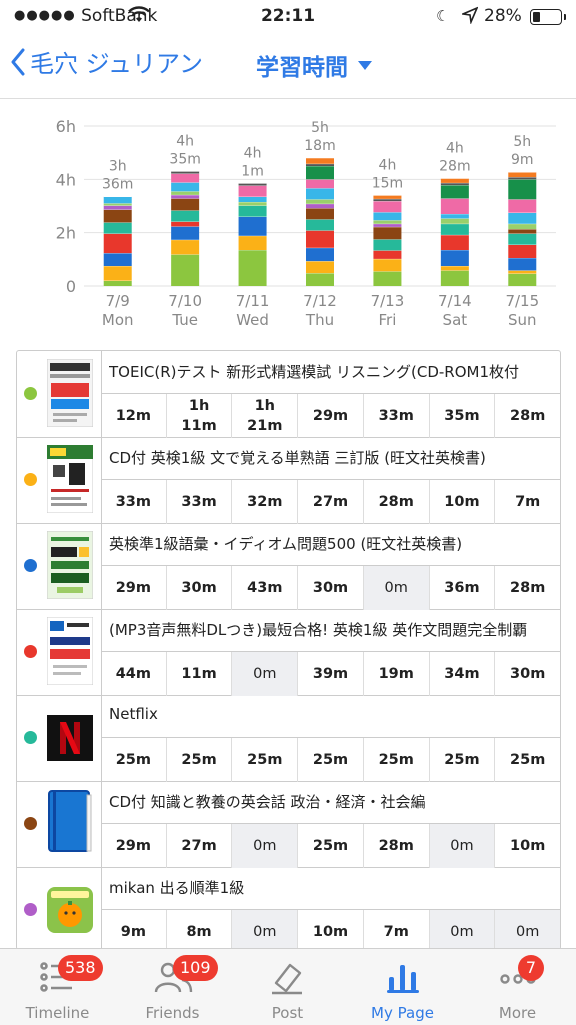  I want to click on notification-badge: 7, so click(531, 968).